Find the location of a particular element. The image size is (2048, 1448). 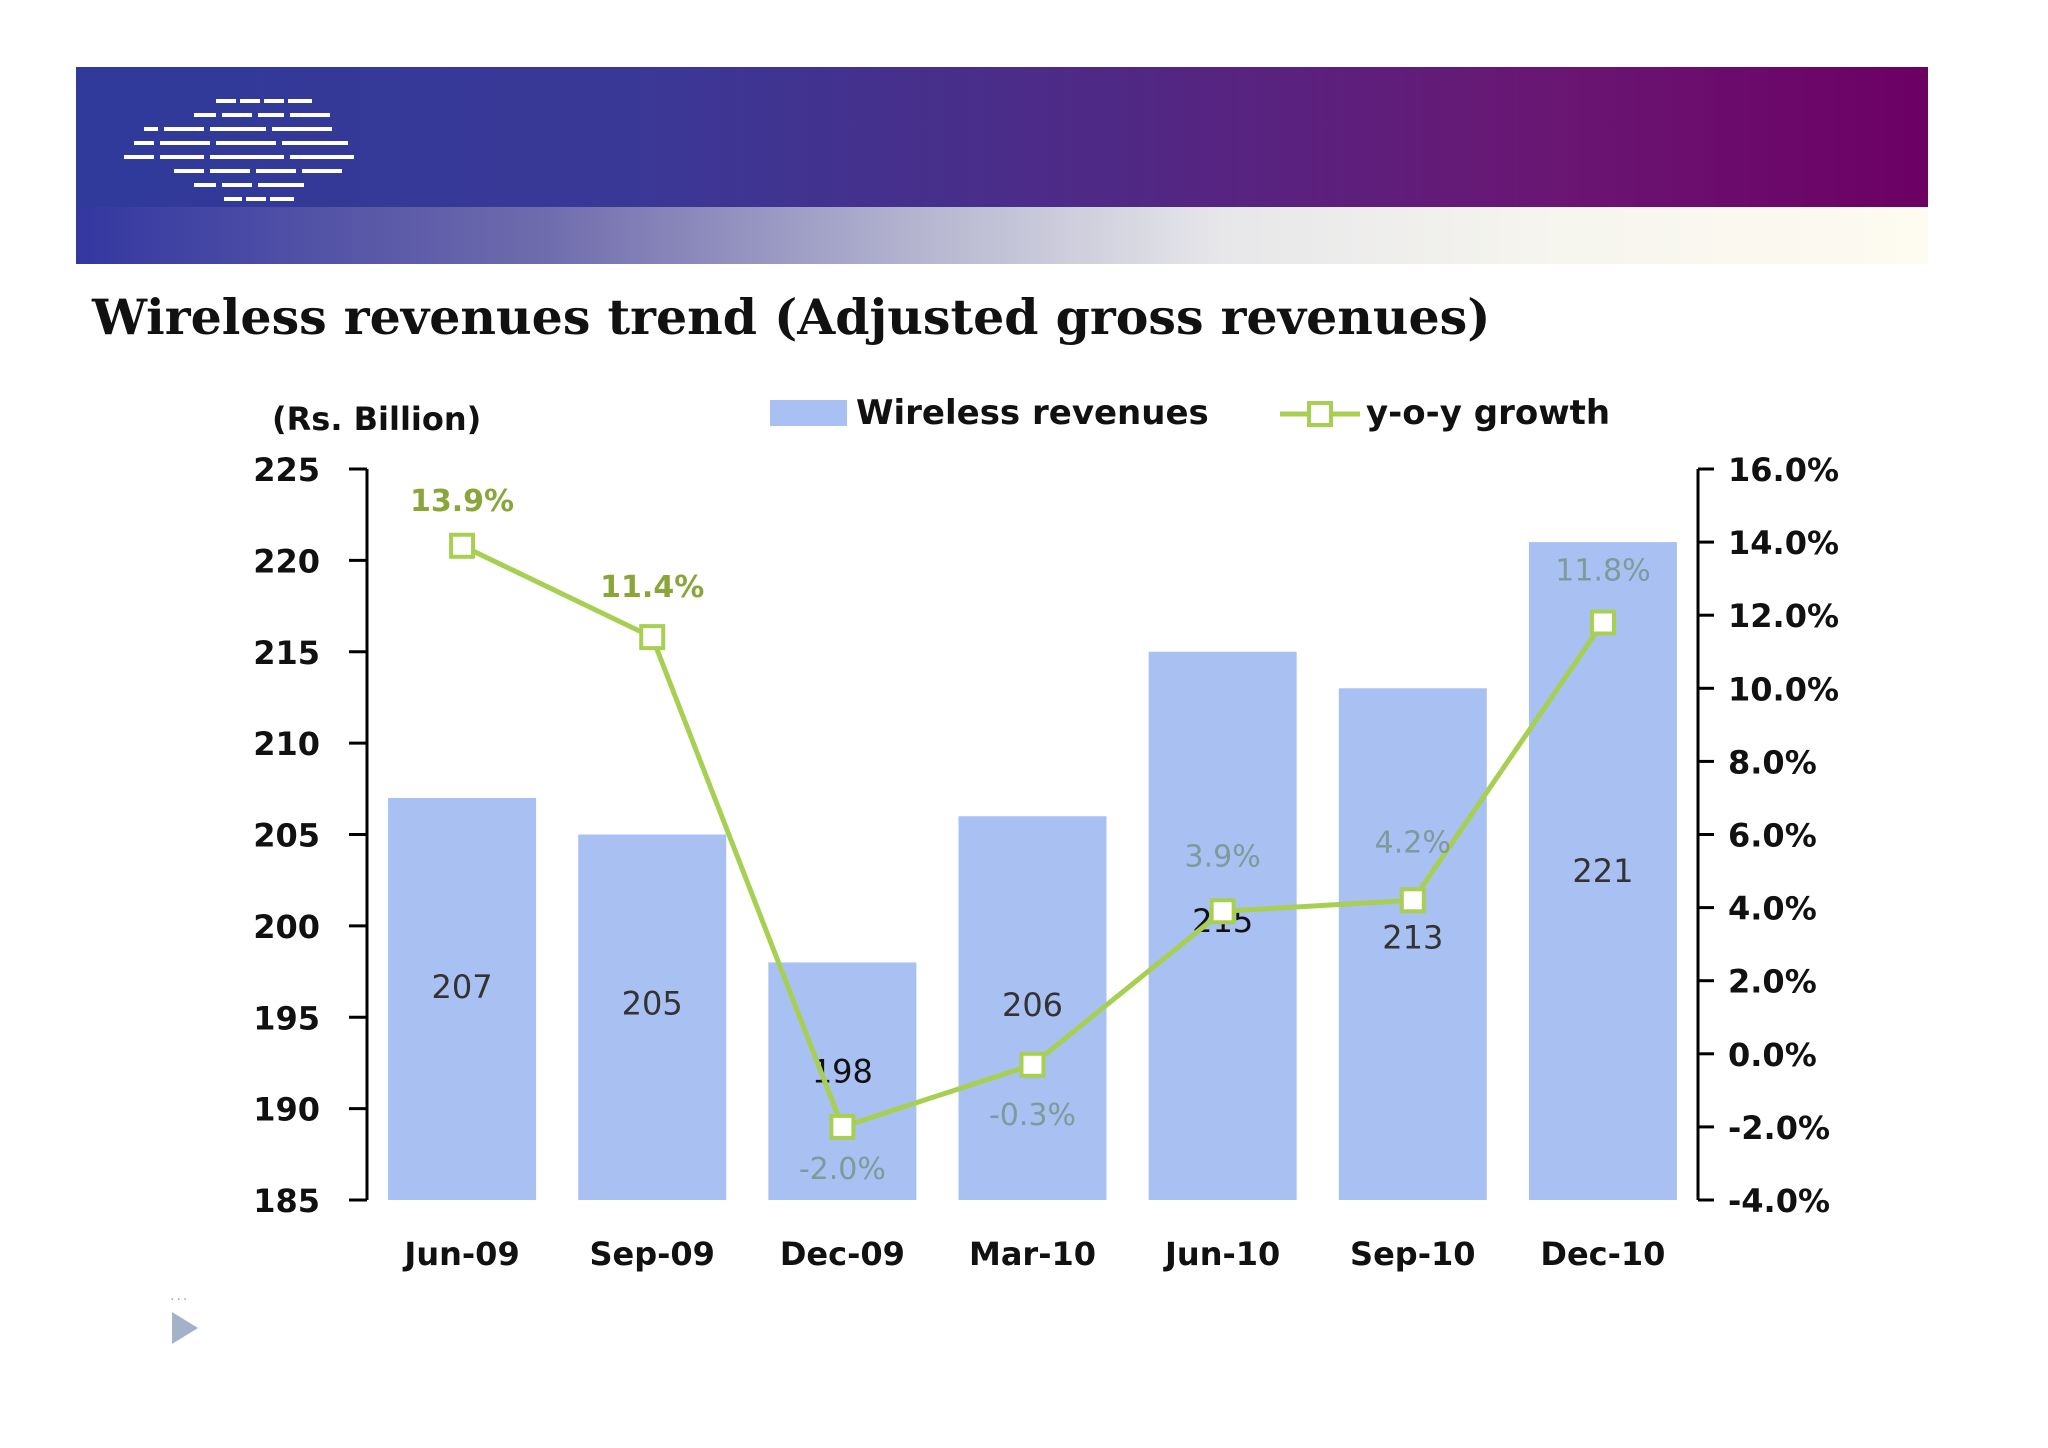

left-tick-label: 195 is located at coordinates (286, 1018).